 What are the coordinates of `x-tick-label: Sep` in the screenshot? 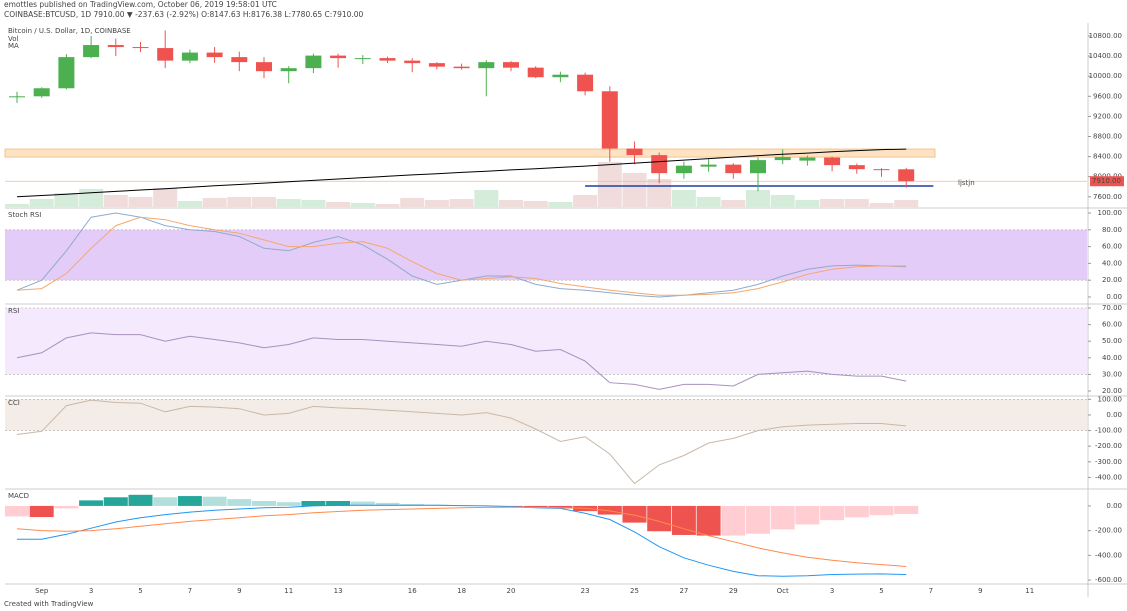 It's located at (42, 591).